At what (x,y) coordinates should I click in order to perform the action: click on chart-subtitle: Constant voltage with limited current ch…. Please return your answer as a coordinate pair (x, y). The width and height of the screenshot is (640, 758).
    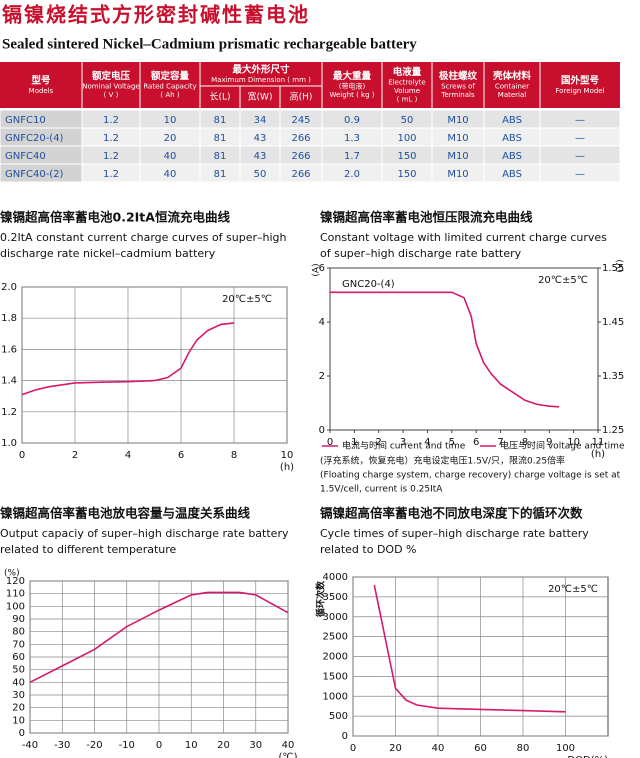
    Looking at the image, I should click on (463, 237).